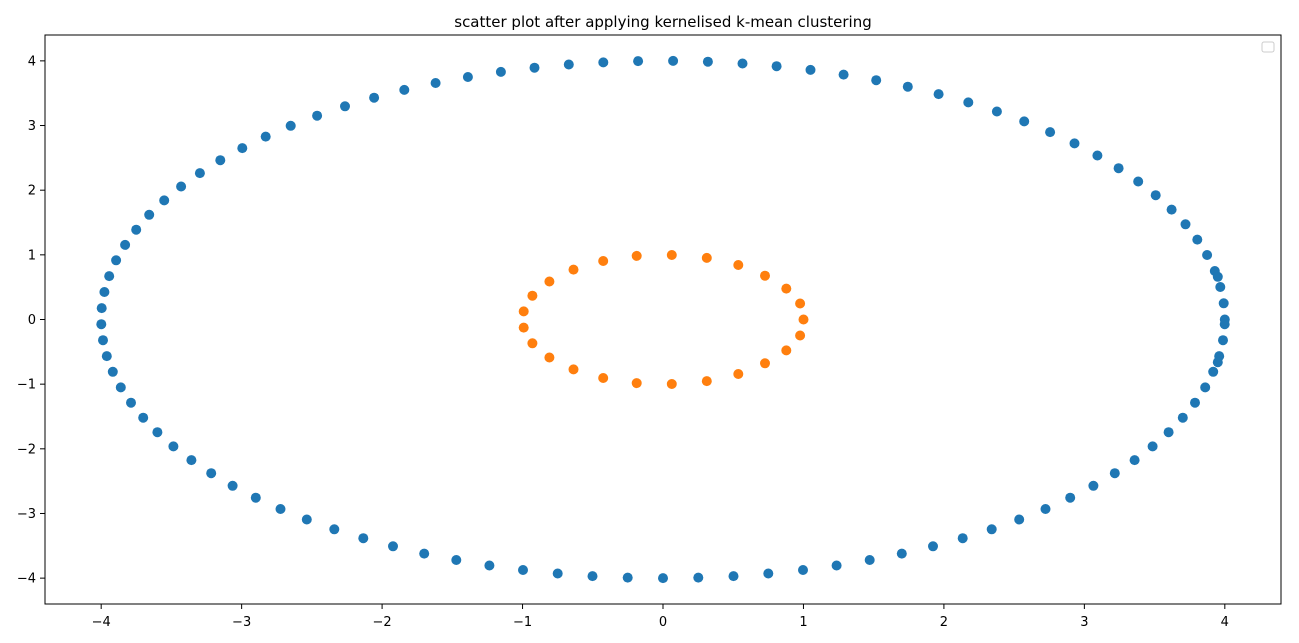 The height and width of the screenshot is (643, 1299). What do you see at coordinates (26, 385) in the screenshot?
I see `y-tick-label: −1` at bounding box center [26, 385].